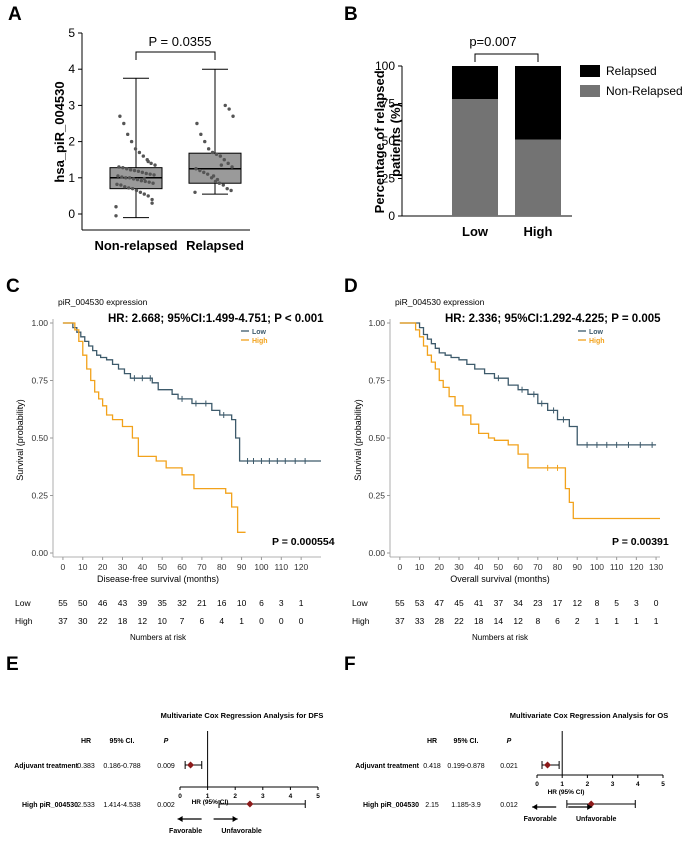 The height and width of the screenshot is (848, 685). What do you see at coordinates (577, 621) in the screenshot?
I see `risk-count: 2` at bounding box center [577, 621].